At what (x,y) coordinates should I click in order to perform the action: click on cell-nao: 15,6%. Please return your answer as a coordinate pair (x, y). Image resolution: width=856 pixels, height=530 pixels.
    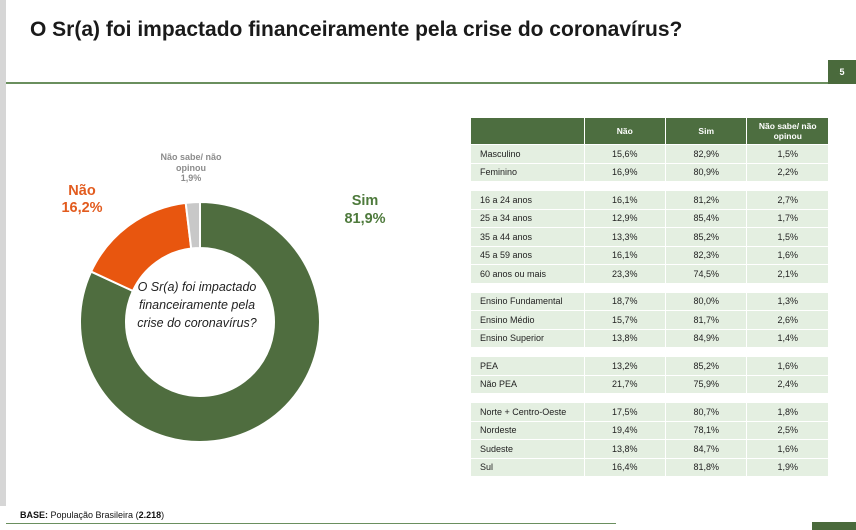
    Looking at the image, I should click on (624, 153).